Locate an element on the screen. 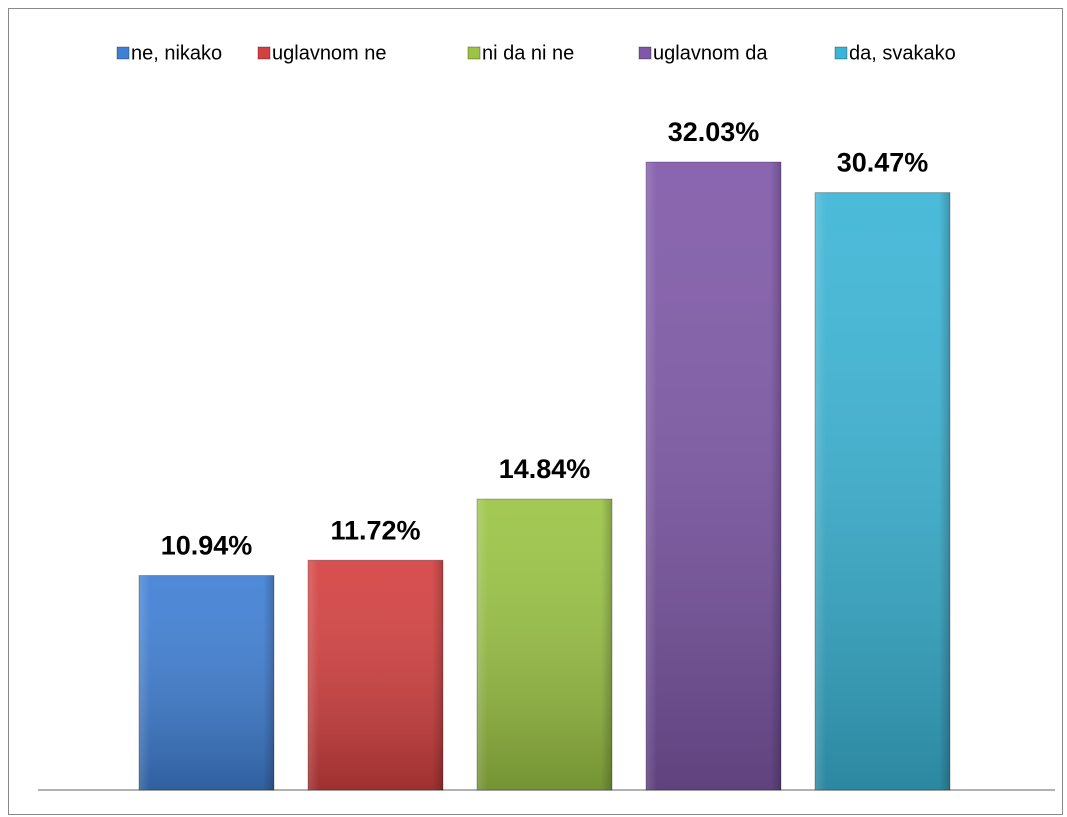  value-label: 32.03% is located at coordinates (714, 132).